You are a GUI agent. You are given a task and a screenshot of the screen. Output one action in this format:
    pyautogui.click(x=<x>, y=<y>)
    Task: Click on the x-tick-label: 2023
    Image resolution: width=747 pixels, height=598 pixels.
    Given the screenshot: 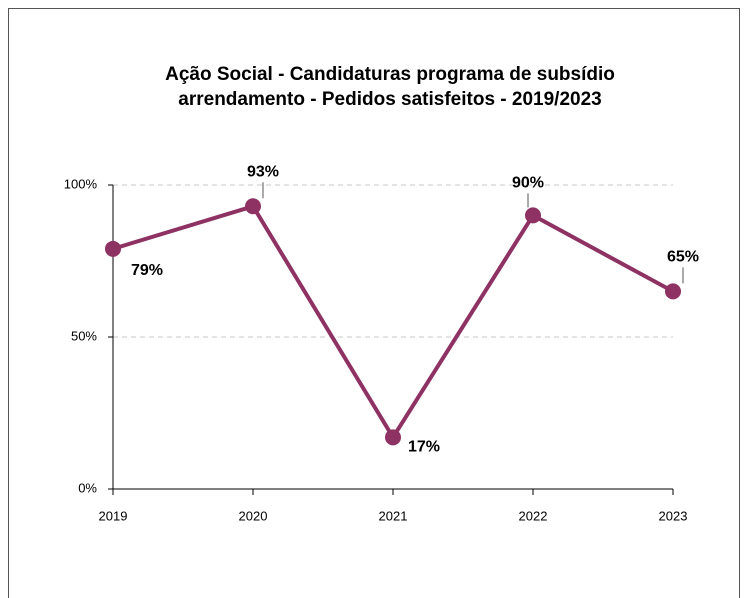 What is the action you would take?
    pyautogui.click(x=673, y=515)
    